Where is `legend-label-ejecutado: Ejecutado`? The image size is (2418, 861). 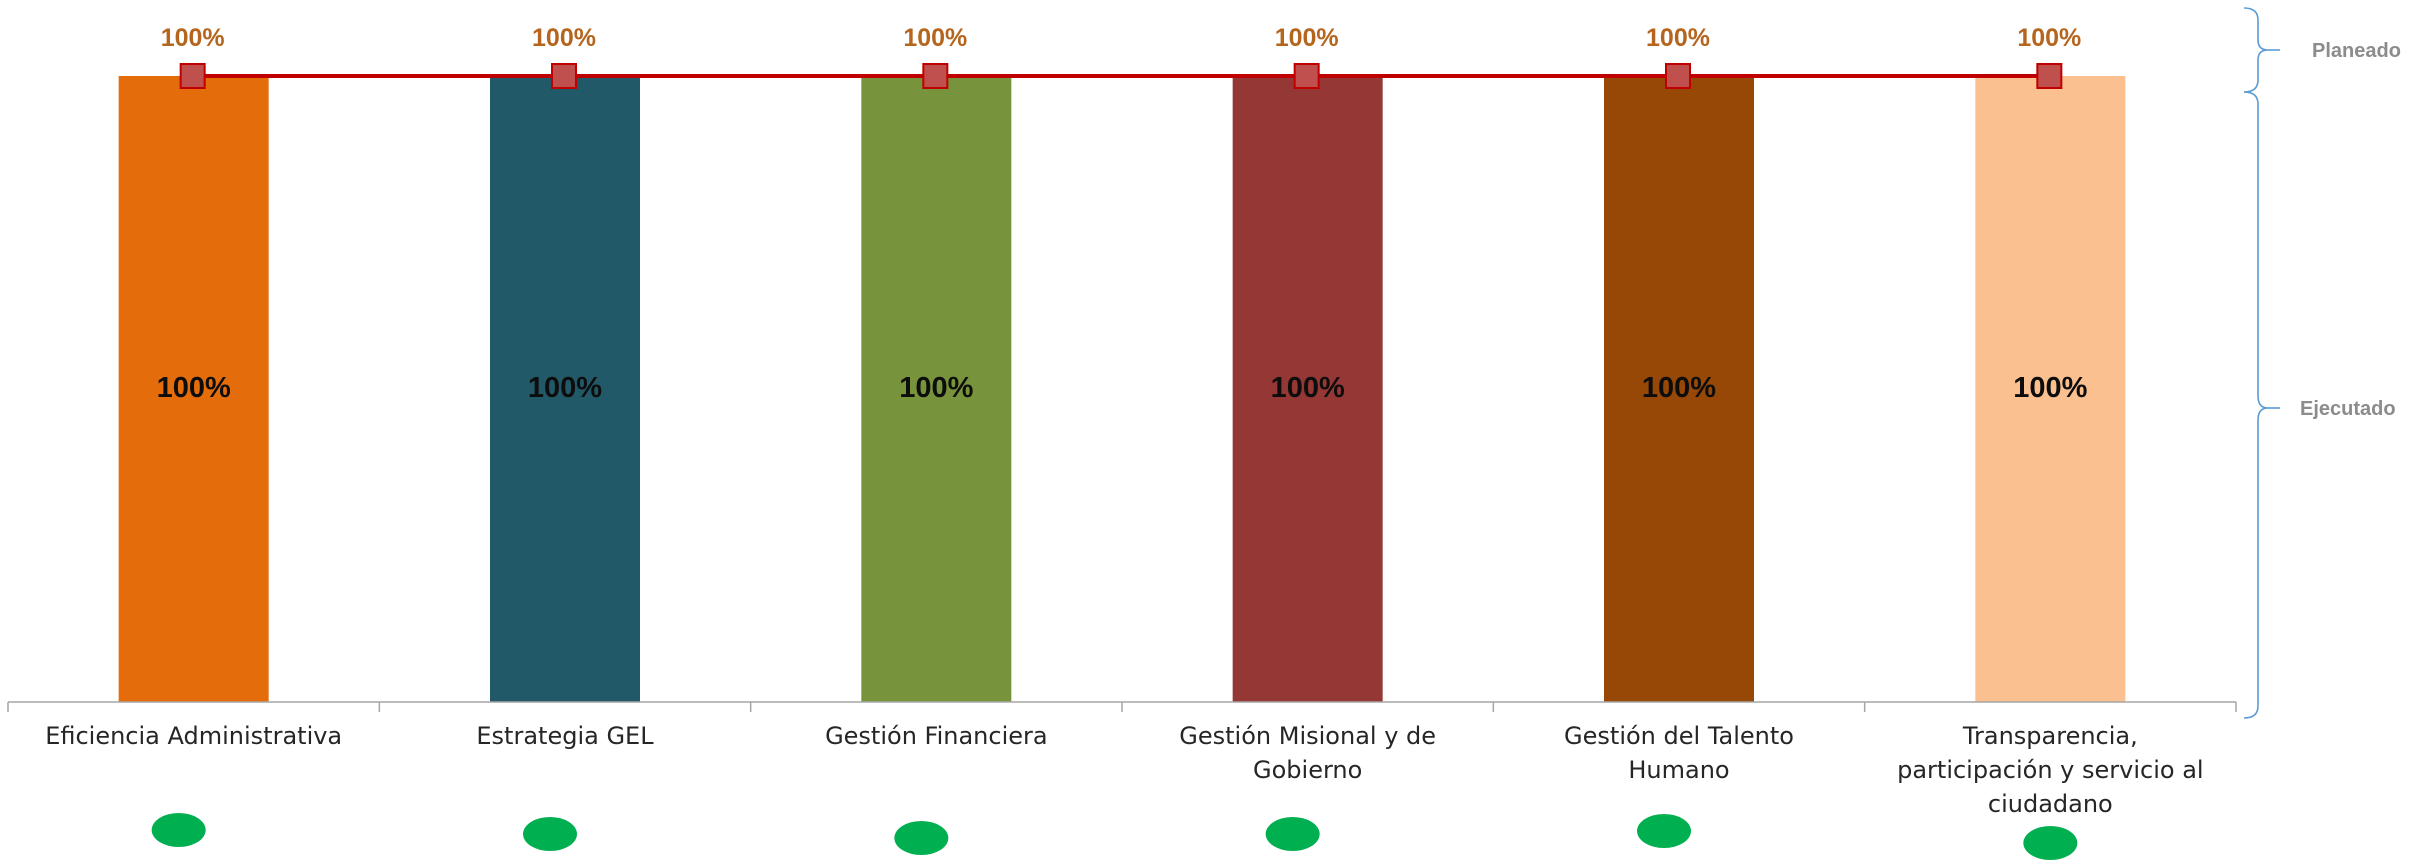
legend-label-ejecutado: Ejecutado is located at coordinates (2348, 409).